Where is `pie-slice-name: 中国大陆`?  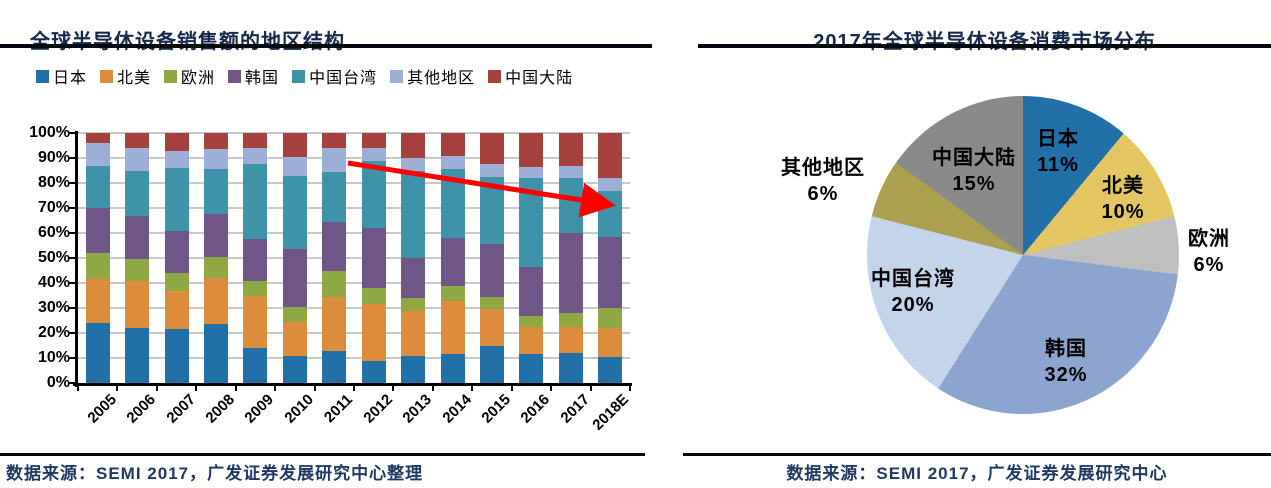 pie-slice-name: 中国大陆 is located at coordinates (974, 158).